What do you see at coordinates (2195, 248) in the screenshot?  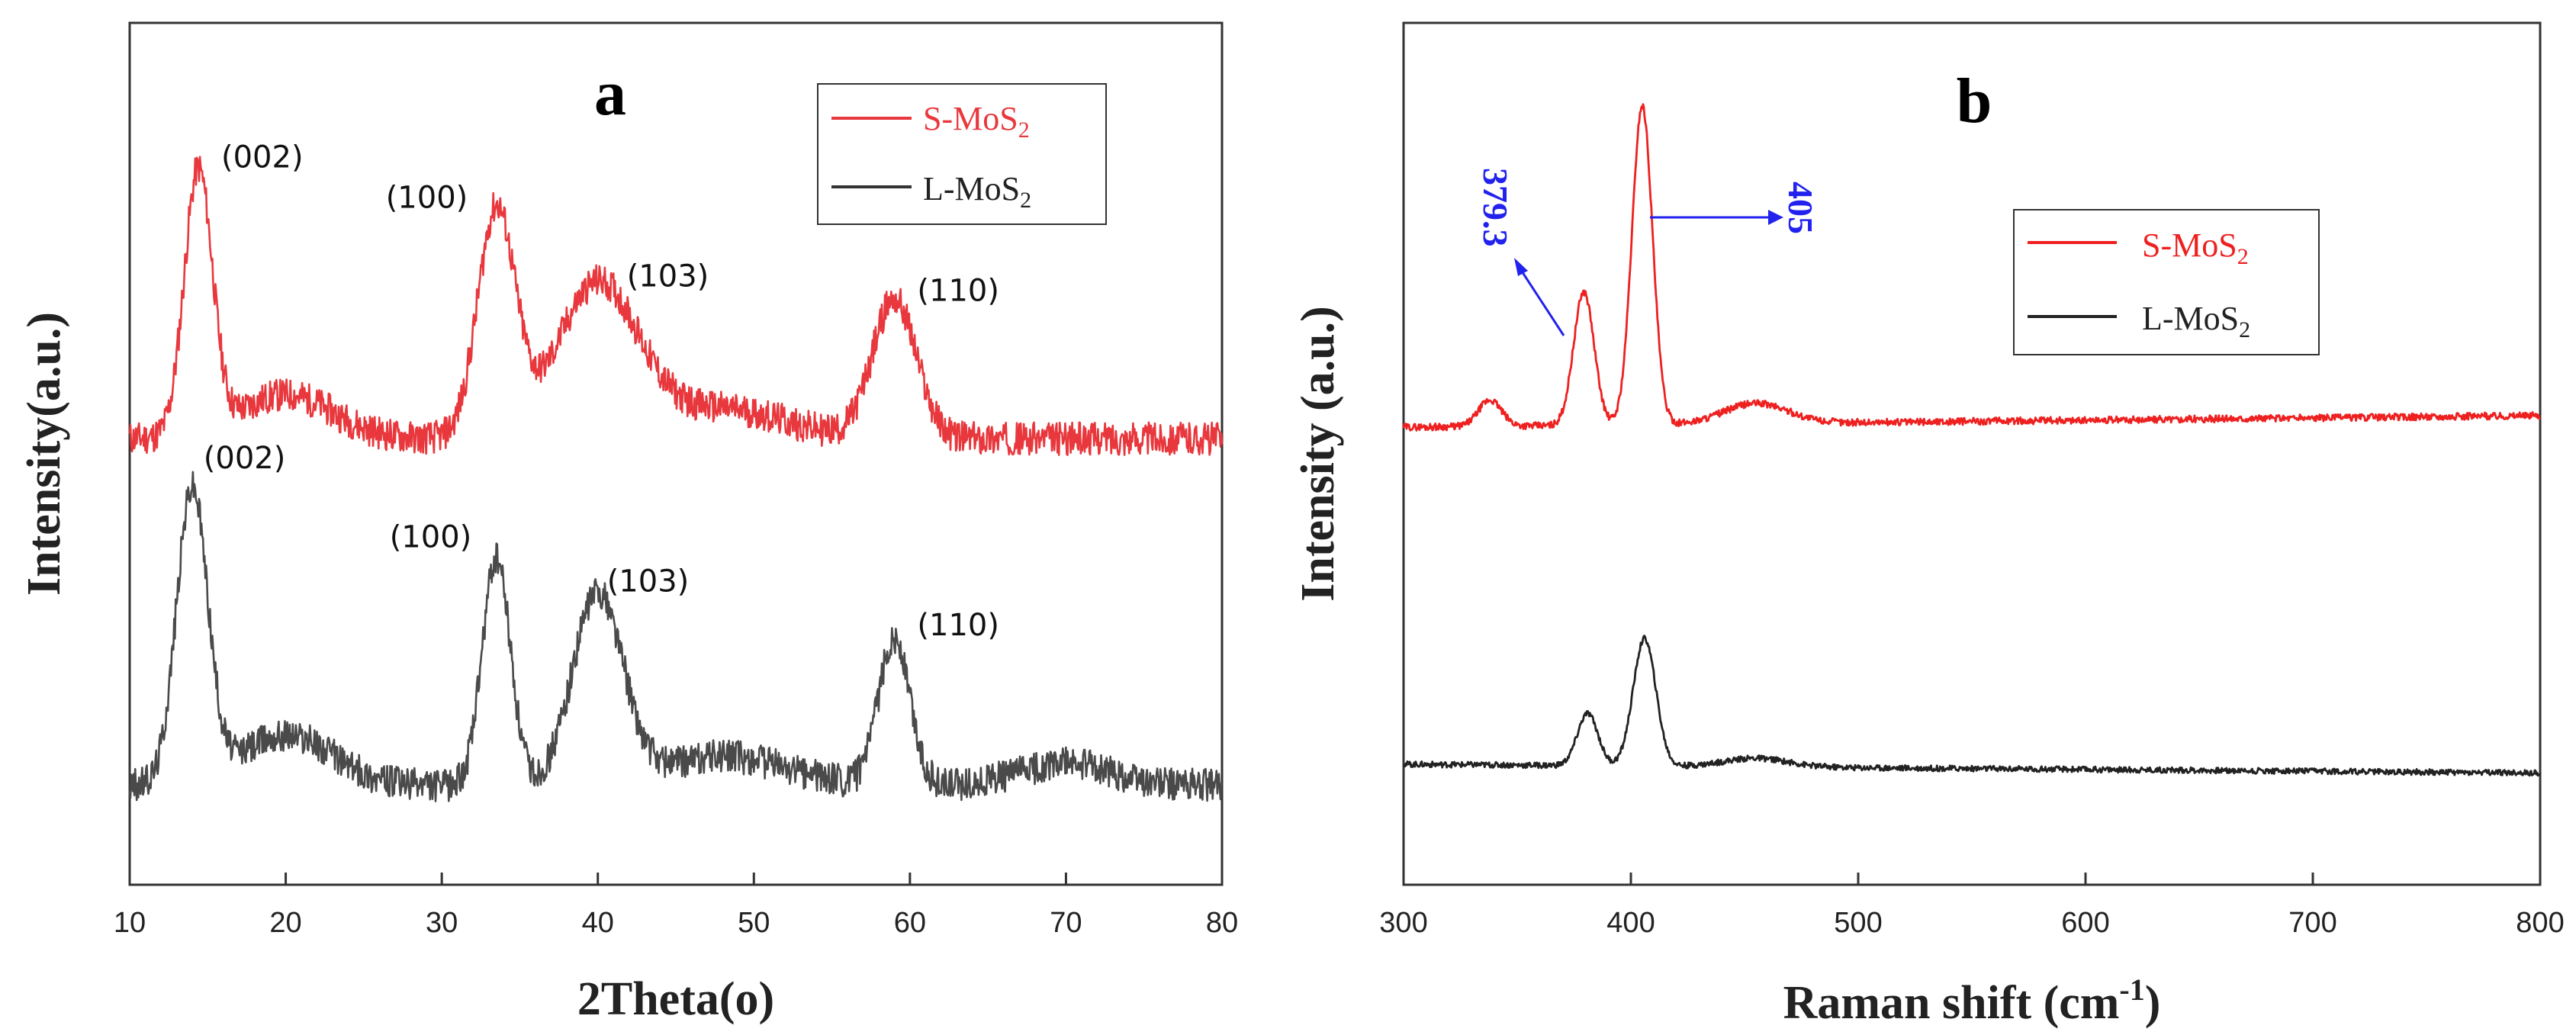 I see `panel-b-legend-label-s: S-MoS2` at bounding box center [2195, 248].